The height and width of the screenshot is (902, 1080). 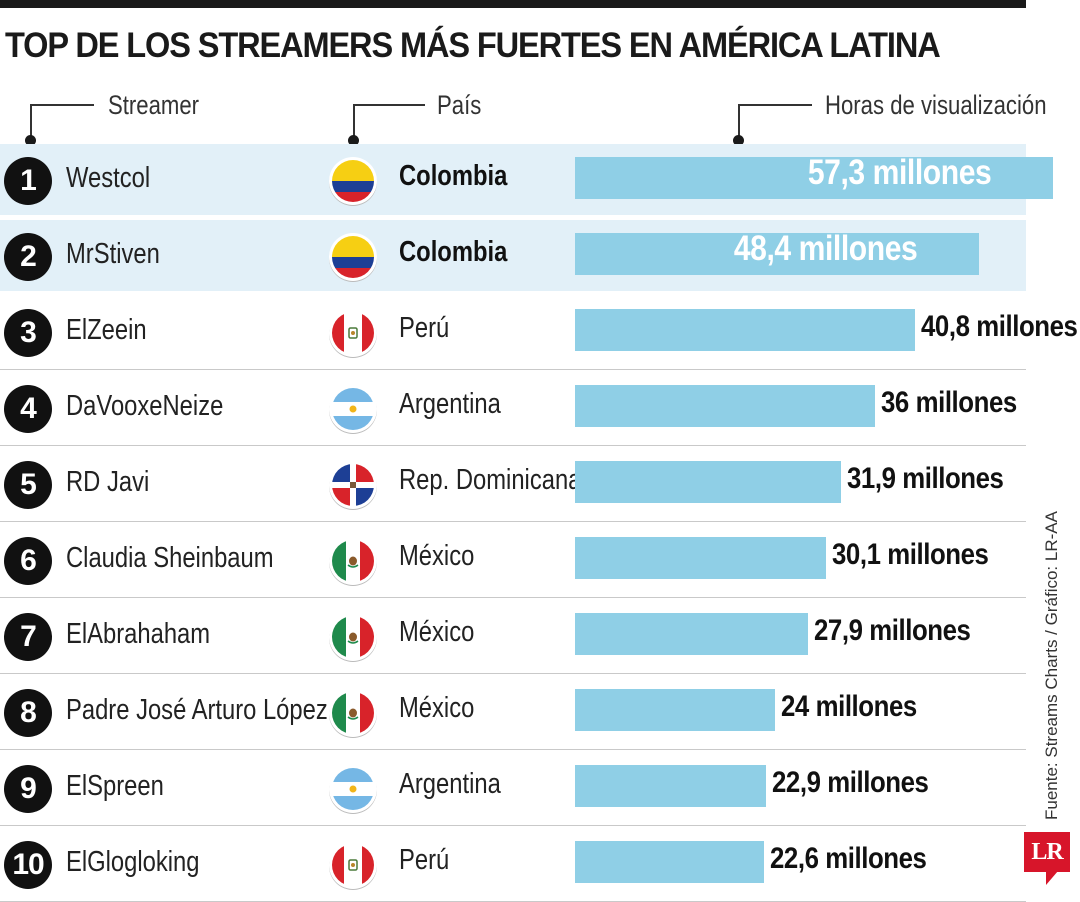 What do you see at coordinates (28, 333) in the screenshot?
I see `rank-badge: 3` at bounding box center [28, 333].